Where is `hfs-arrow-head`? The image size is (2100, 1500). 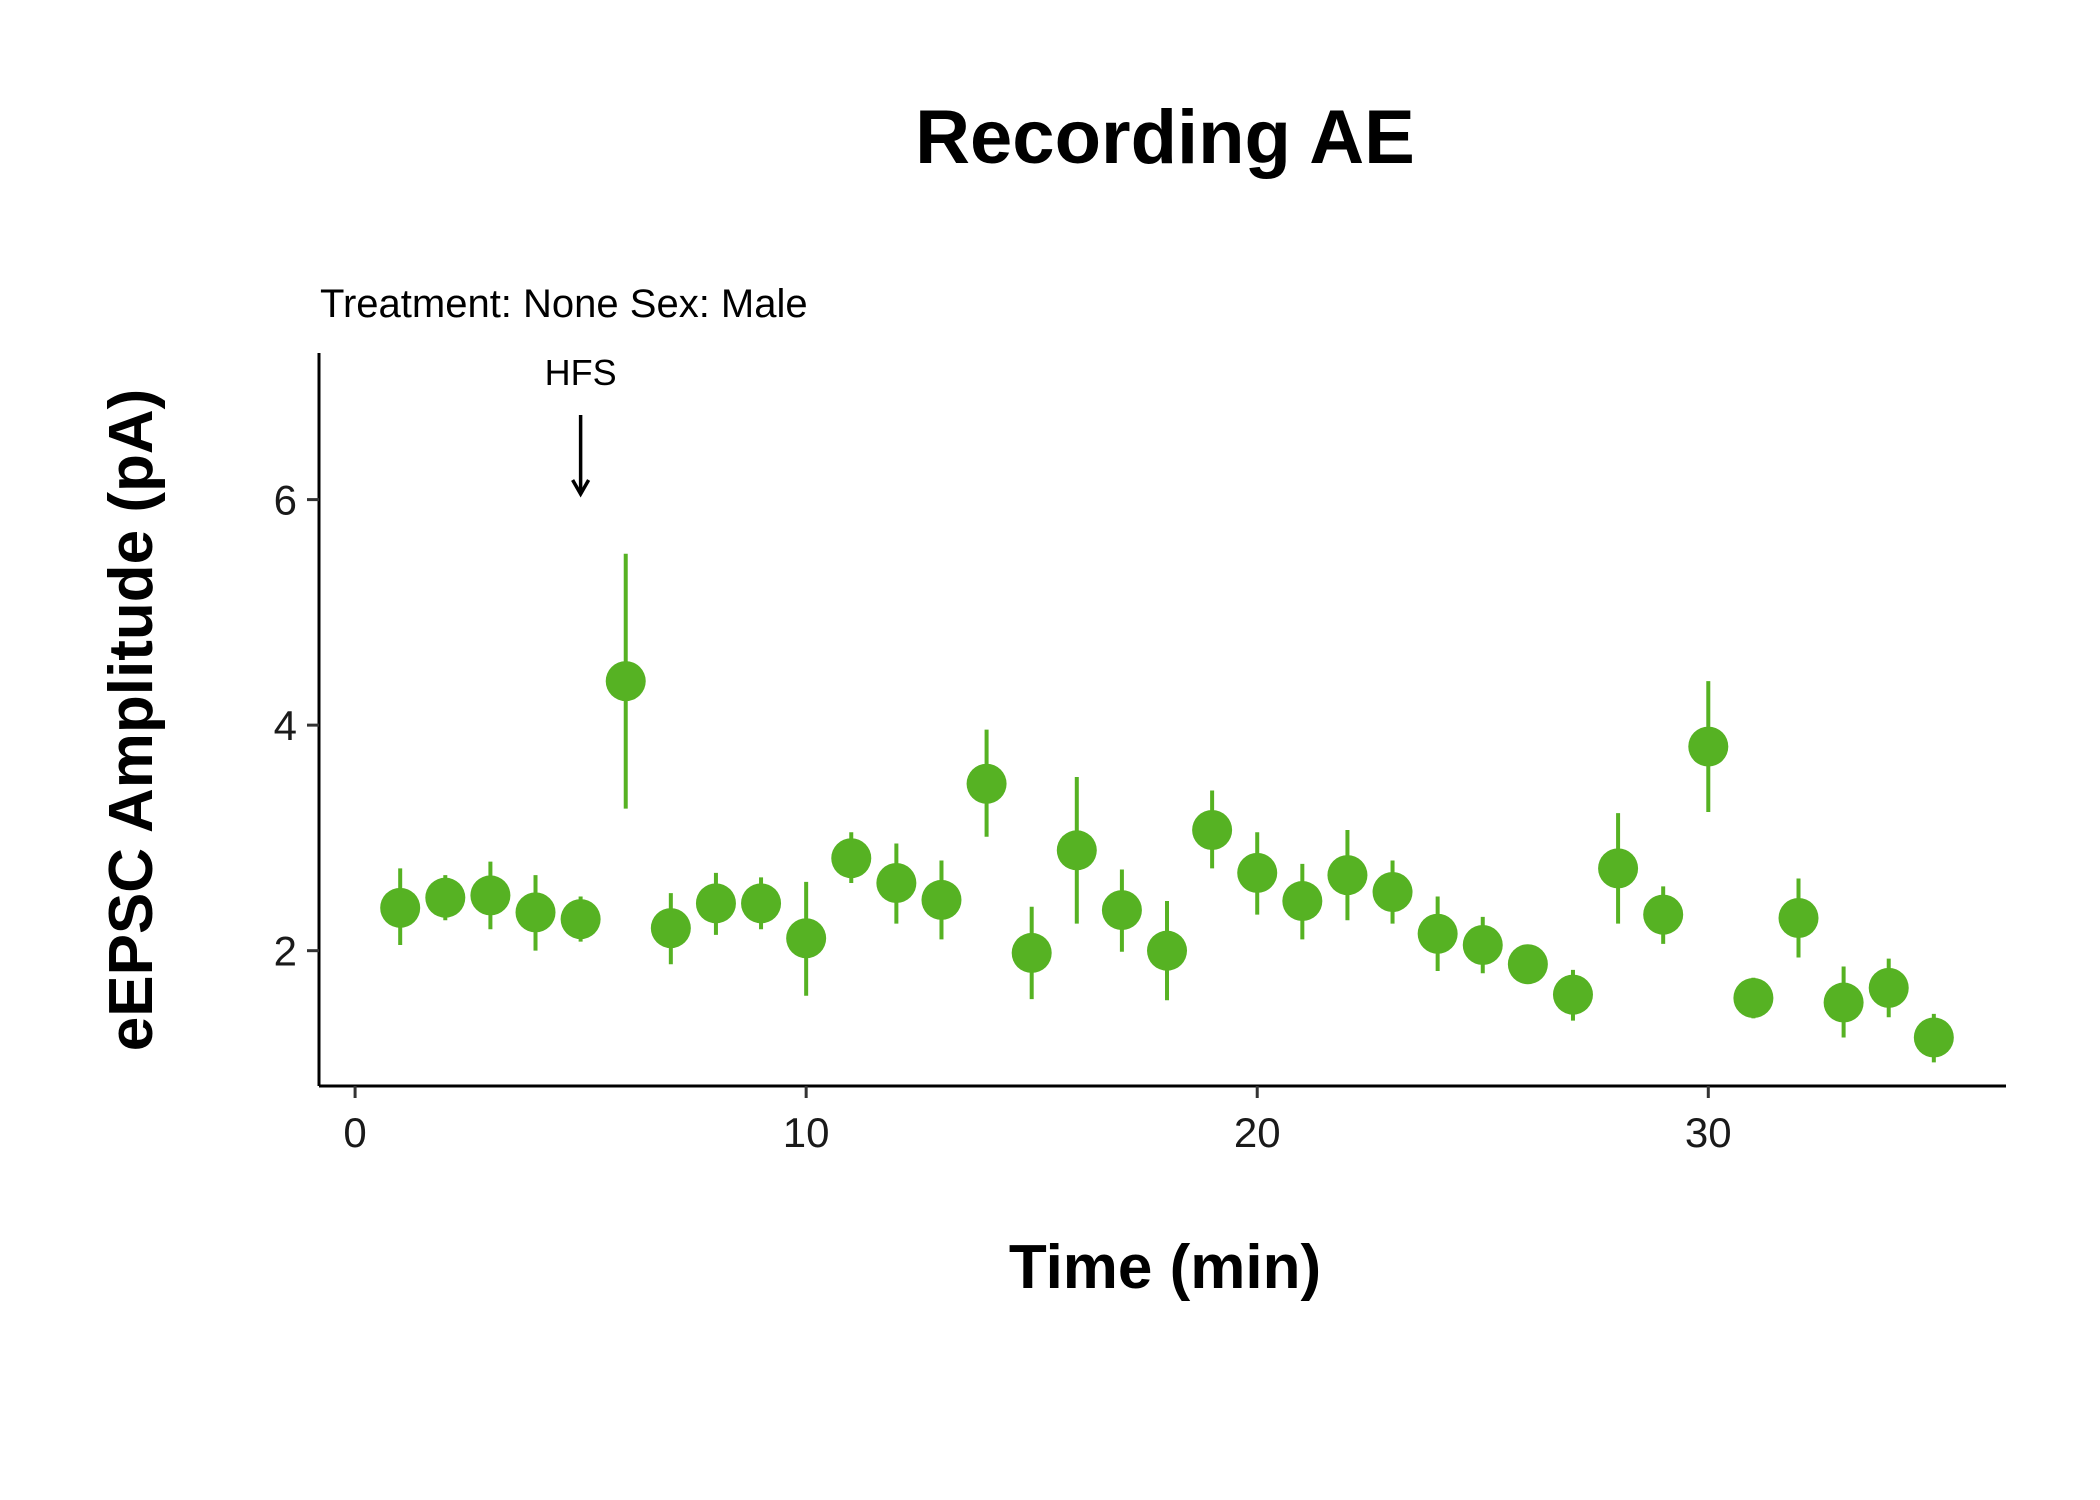
hfs-arrow-head is located at coordinates (581, 488).